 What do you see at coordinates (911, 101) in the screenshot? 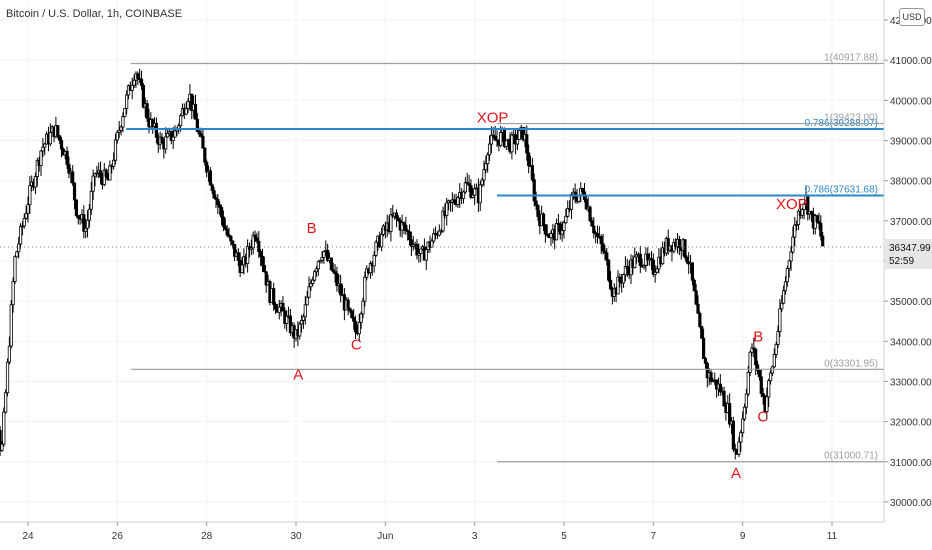
I see `price-axis-label: 40000.00` at bounding box center [911, 101].